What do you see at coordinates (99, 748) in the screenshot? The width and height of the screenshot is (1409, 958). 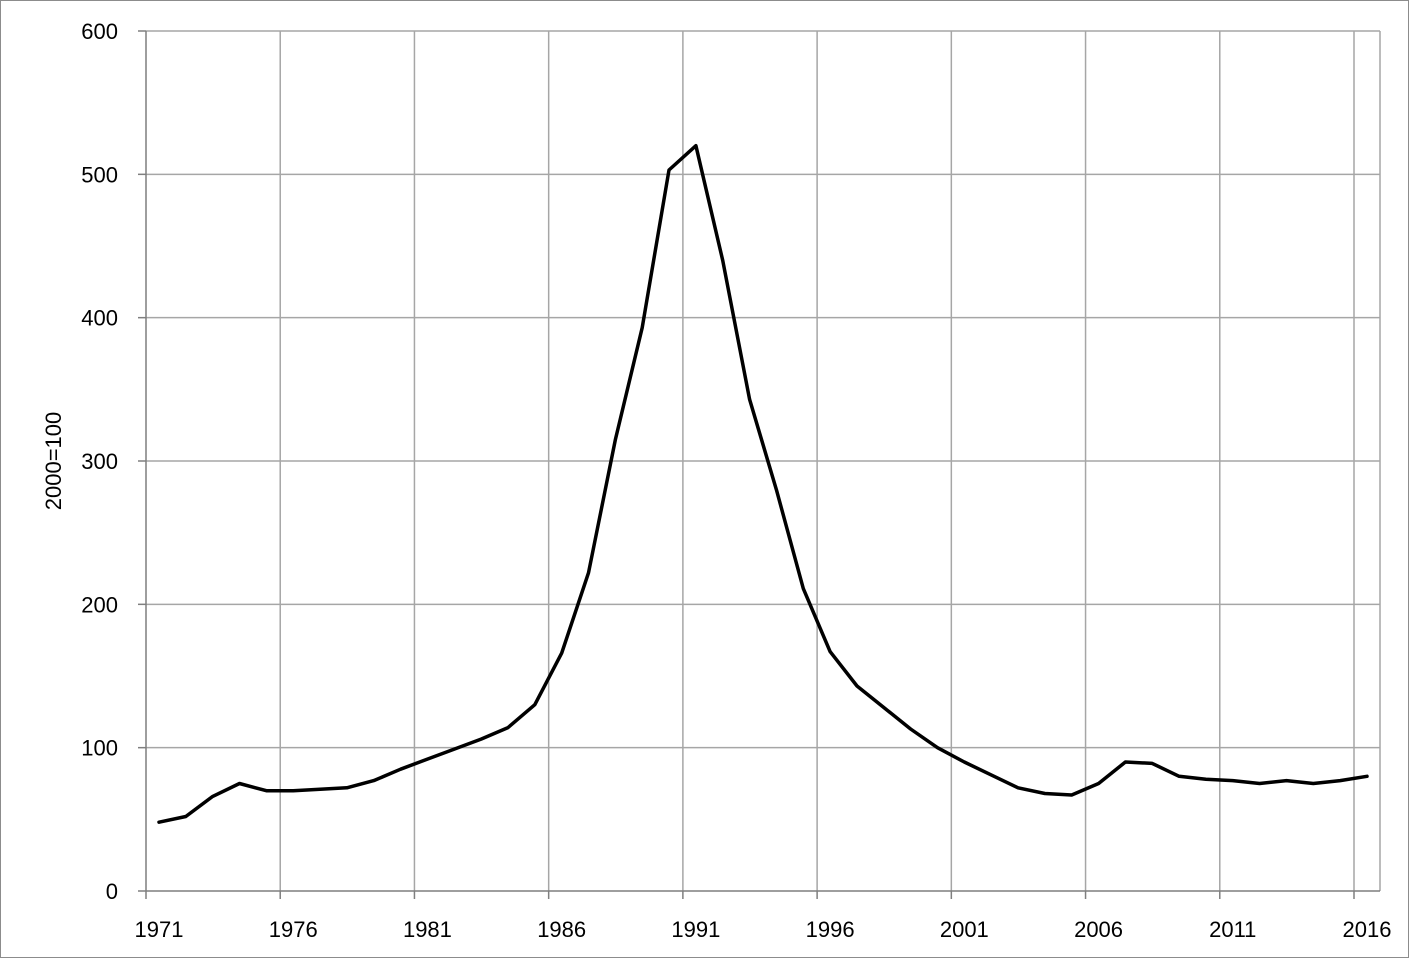 I see `y-tick-label: 100` at bounding box center [99, 748].